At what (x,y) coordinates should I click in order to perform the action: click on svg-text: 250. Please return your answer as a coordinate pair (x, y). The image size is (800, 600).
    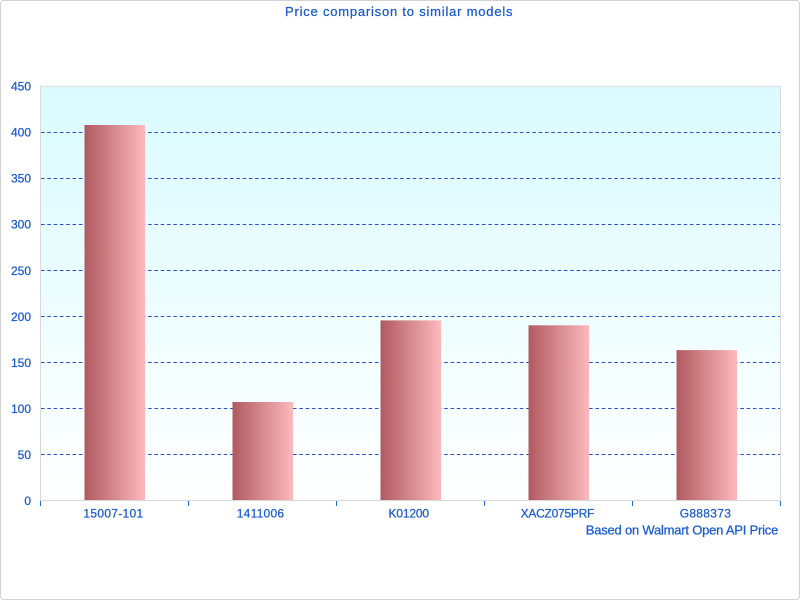
    Looking at the image, I should click on (21, 271).